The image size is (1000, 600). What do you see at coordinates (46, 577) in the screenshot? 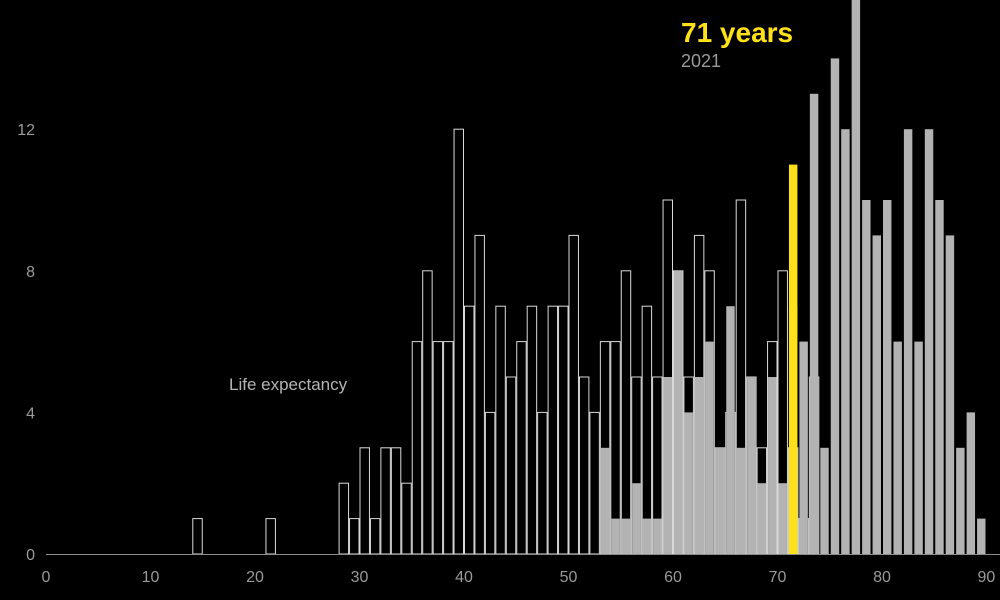
I see `x-tick-label-0: 0` at bounding box center [46, 577].